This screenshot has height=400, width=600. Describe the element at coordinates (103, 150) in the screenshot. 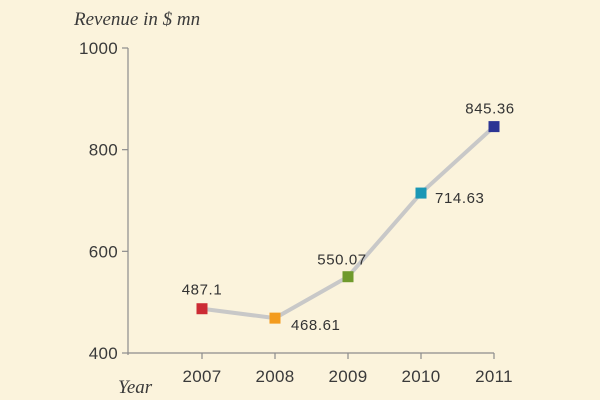

I see `y-tick-label: 800` at that location.